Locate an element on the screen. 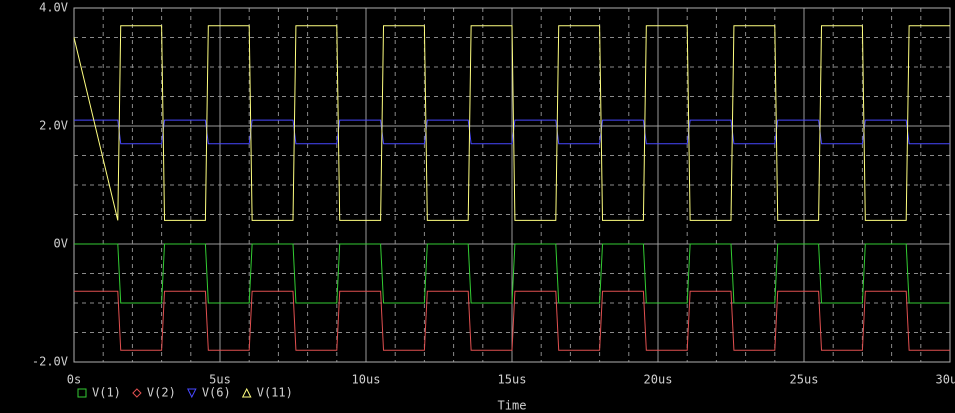 The width and height of the screenshot is (955, 413). x-tick-label: 20us is located at coordinates (658, 380).